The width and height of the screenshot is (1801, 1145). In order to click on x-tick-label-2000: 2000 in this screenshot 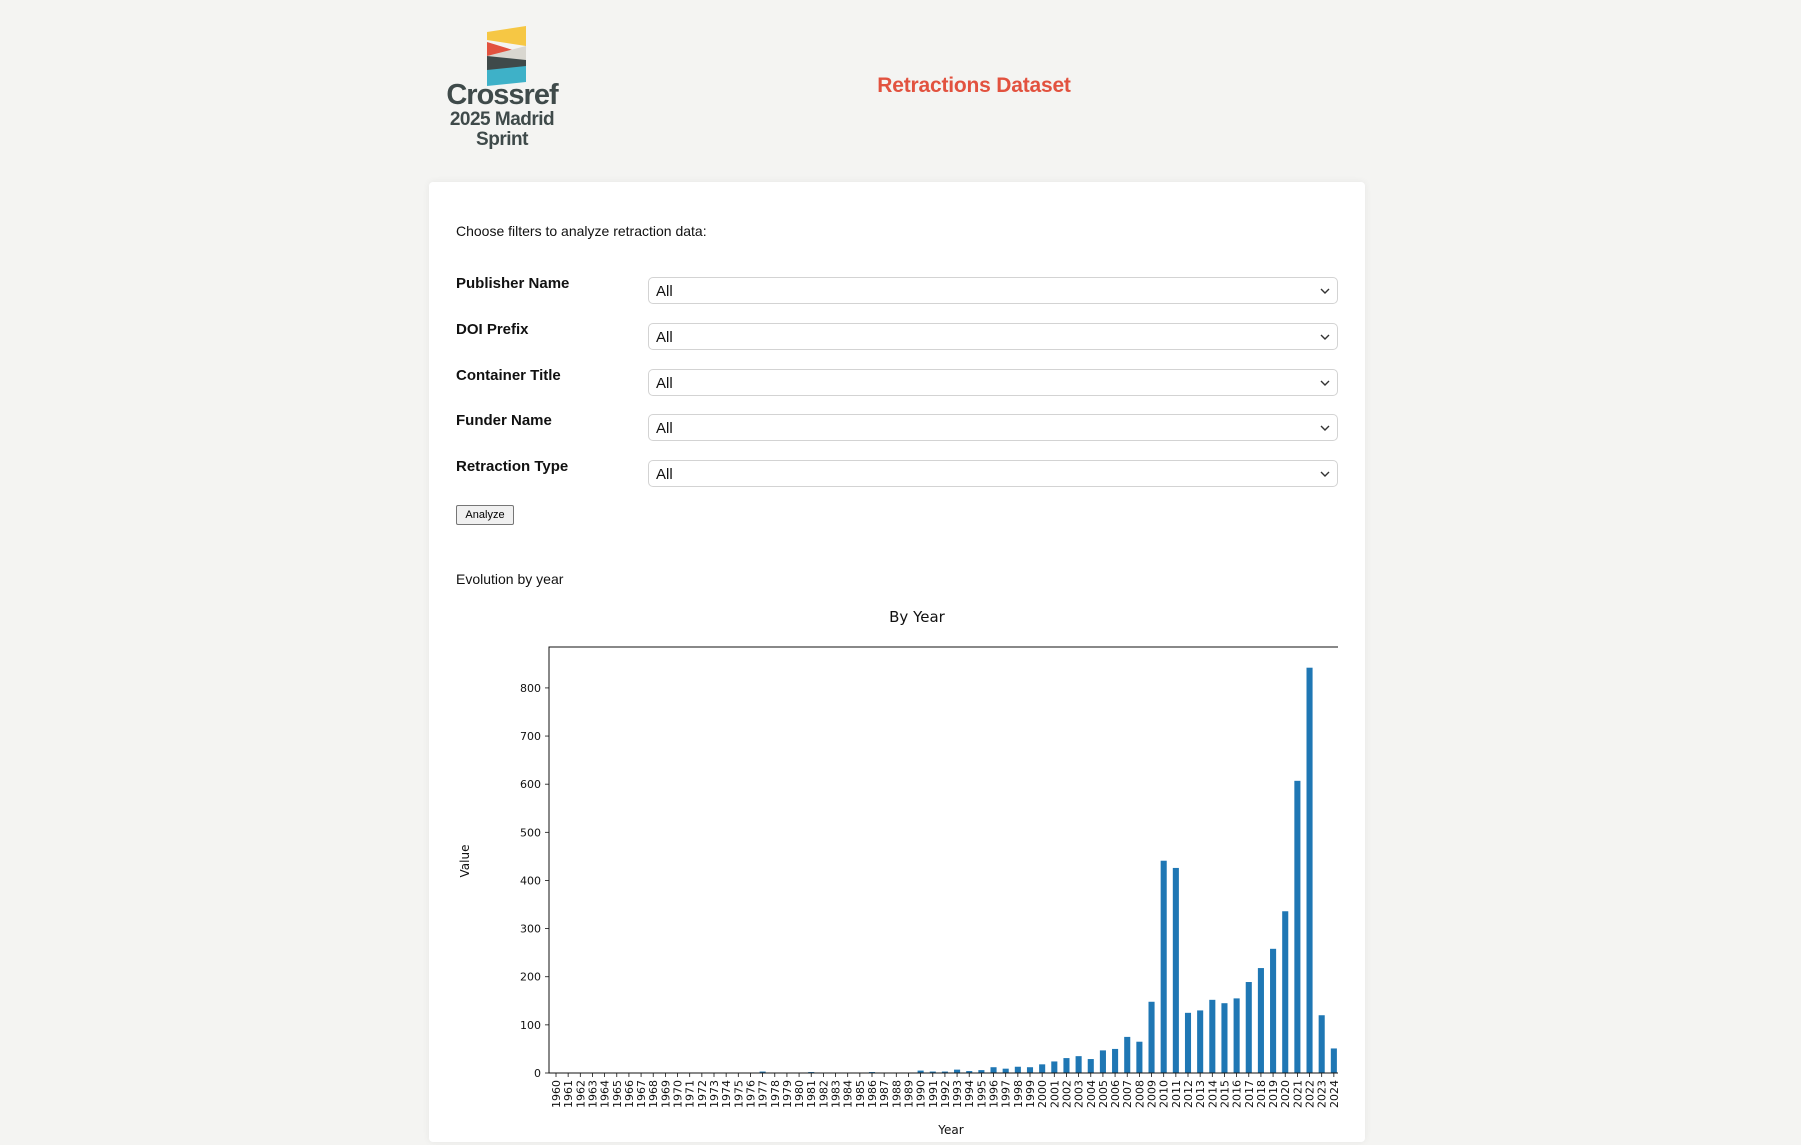, I will do `click(1042, 1094)`.